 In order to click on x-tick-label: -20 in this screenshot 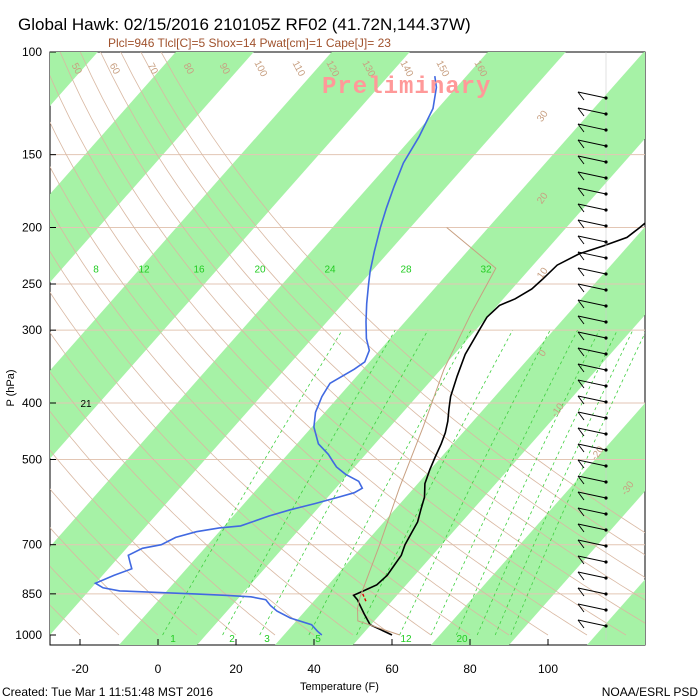, I will do `click(80, 669)`.